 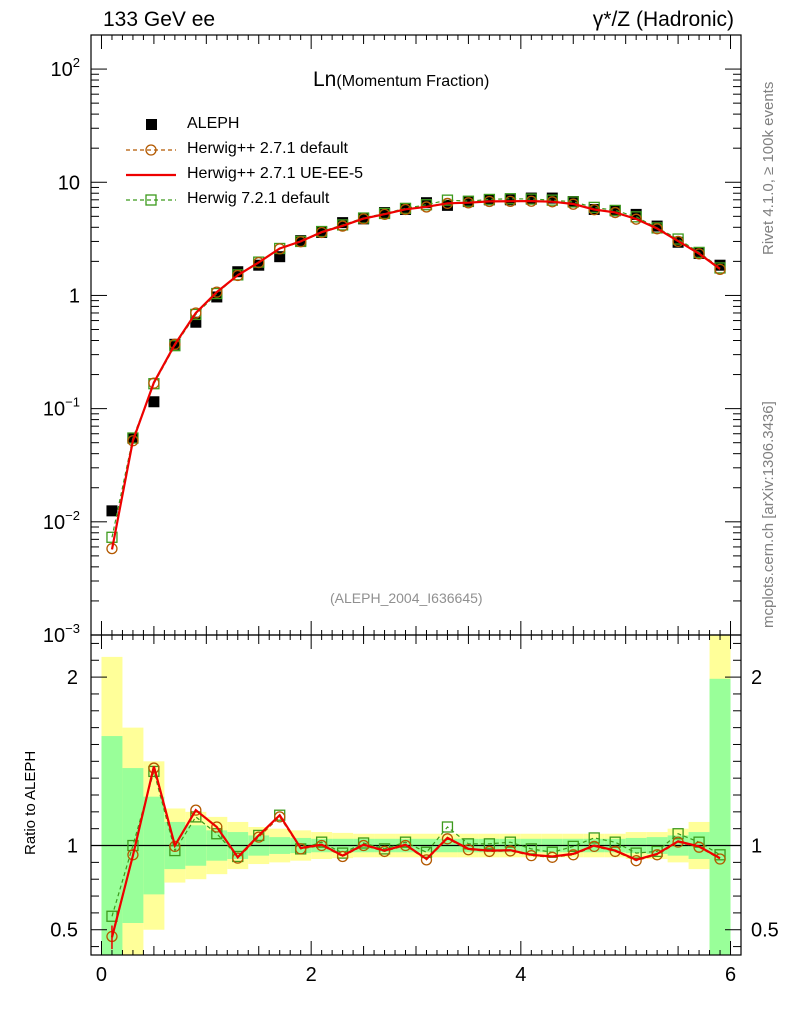 I want to click on ratio-y-tick-label-right: 0.5, so click(x=765, y=931).